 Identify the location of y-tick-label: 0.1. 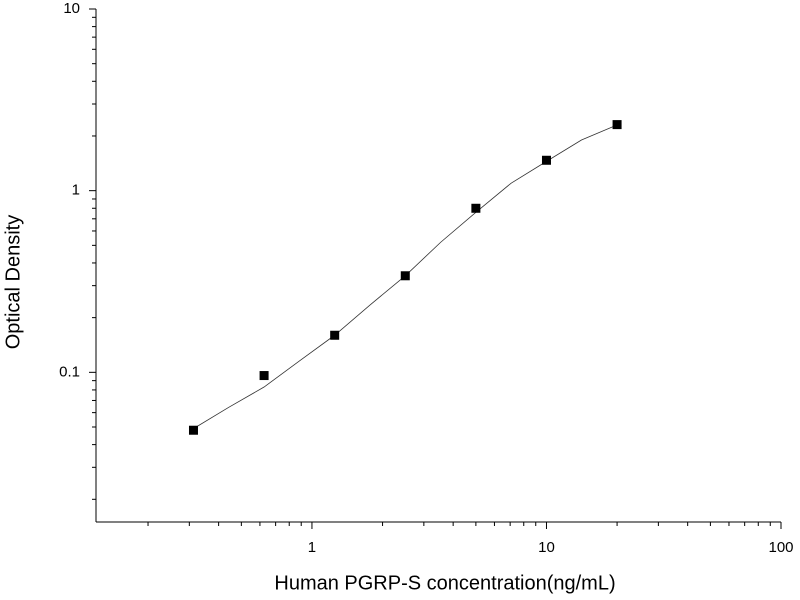
(69, 371).